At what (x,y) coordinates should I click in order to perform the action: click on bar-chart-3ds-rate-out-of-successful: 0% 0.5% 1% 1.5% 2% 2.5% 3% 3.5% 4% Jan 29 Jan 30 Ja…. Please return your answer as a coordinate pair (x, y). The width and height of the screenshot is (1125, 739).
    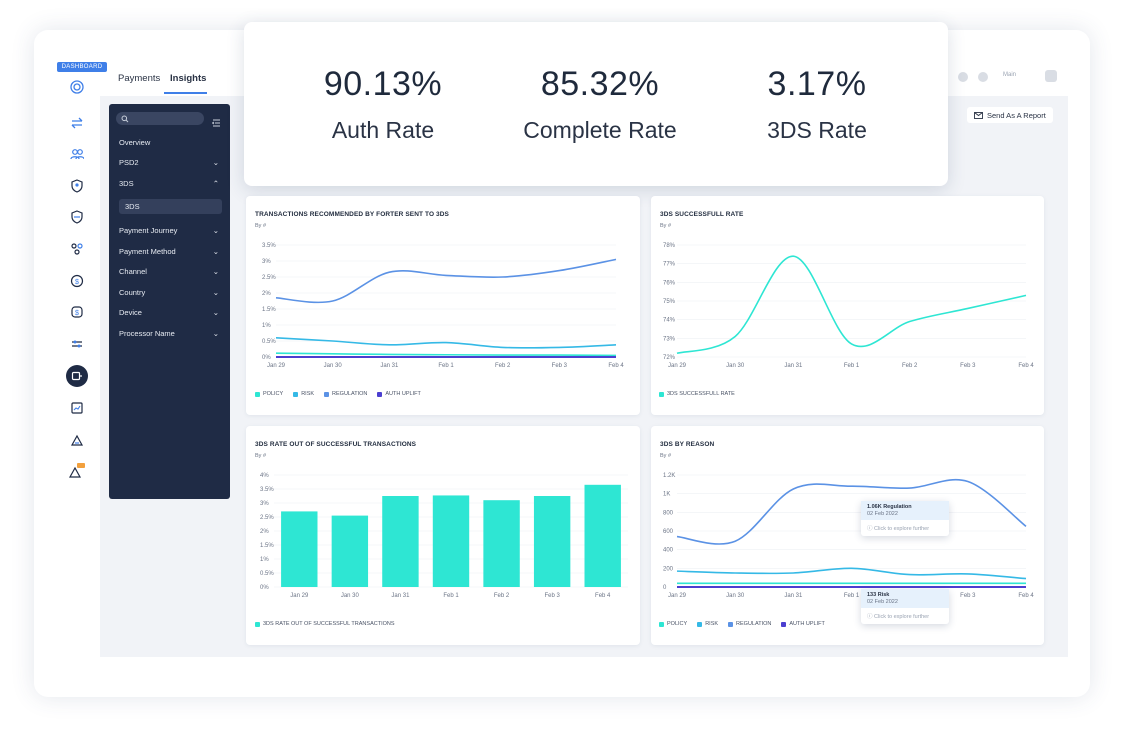
    Looking at the image, I should click on (443, 535).